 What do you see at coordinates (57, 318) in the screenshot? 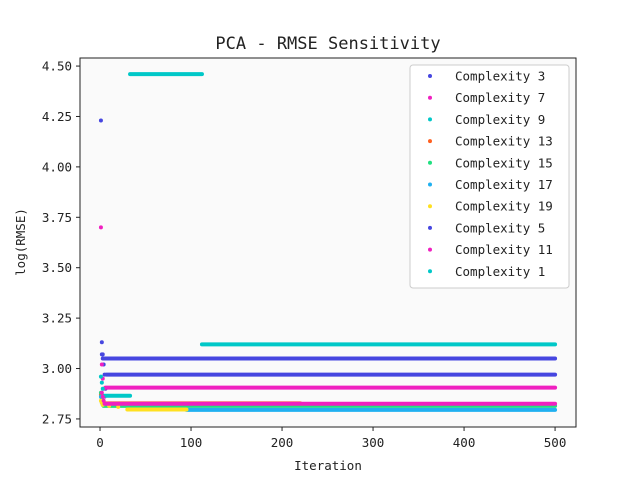
I see `y-tick-label: 3.25` at bounding box center [57, 318].